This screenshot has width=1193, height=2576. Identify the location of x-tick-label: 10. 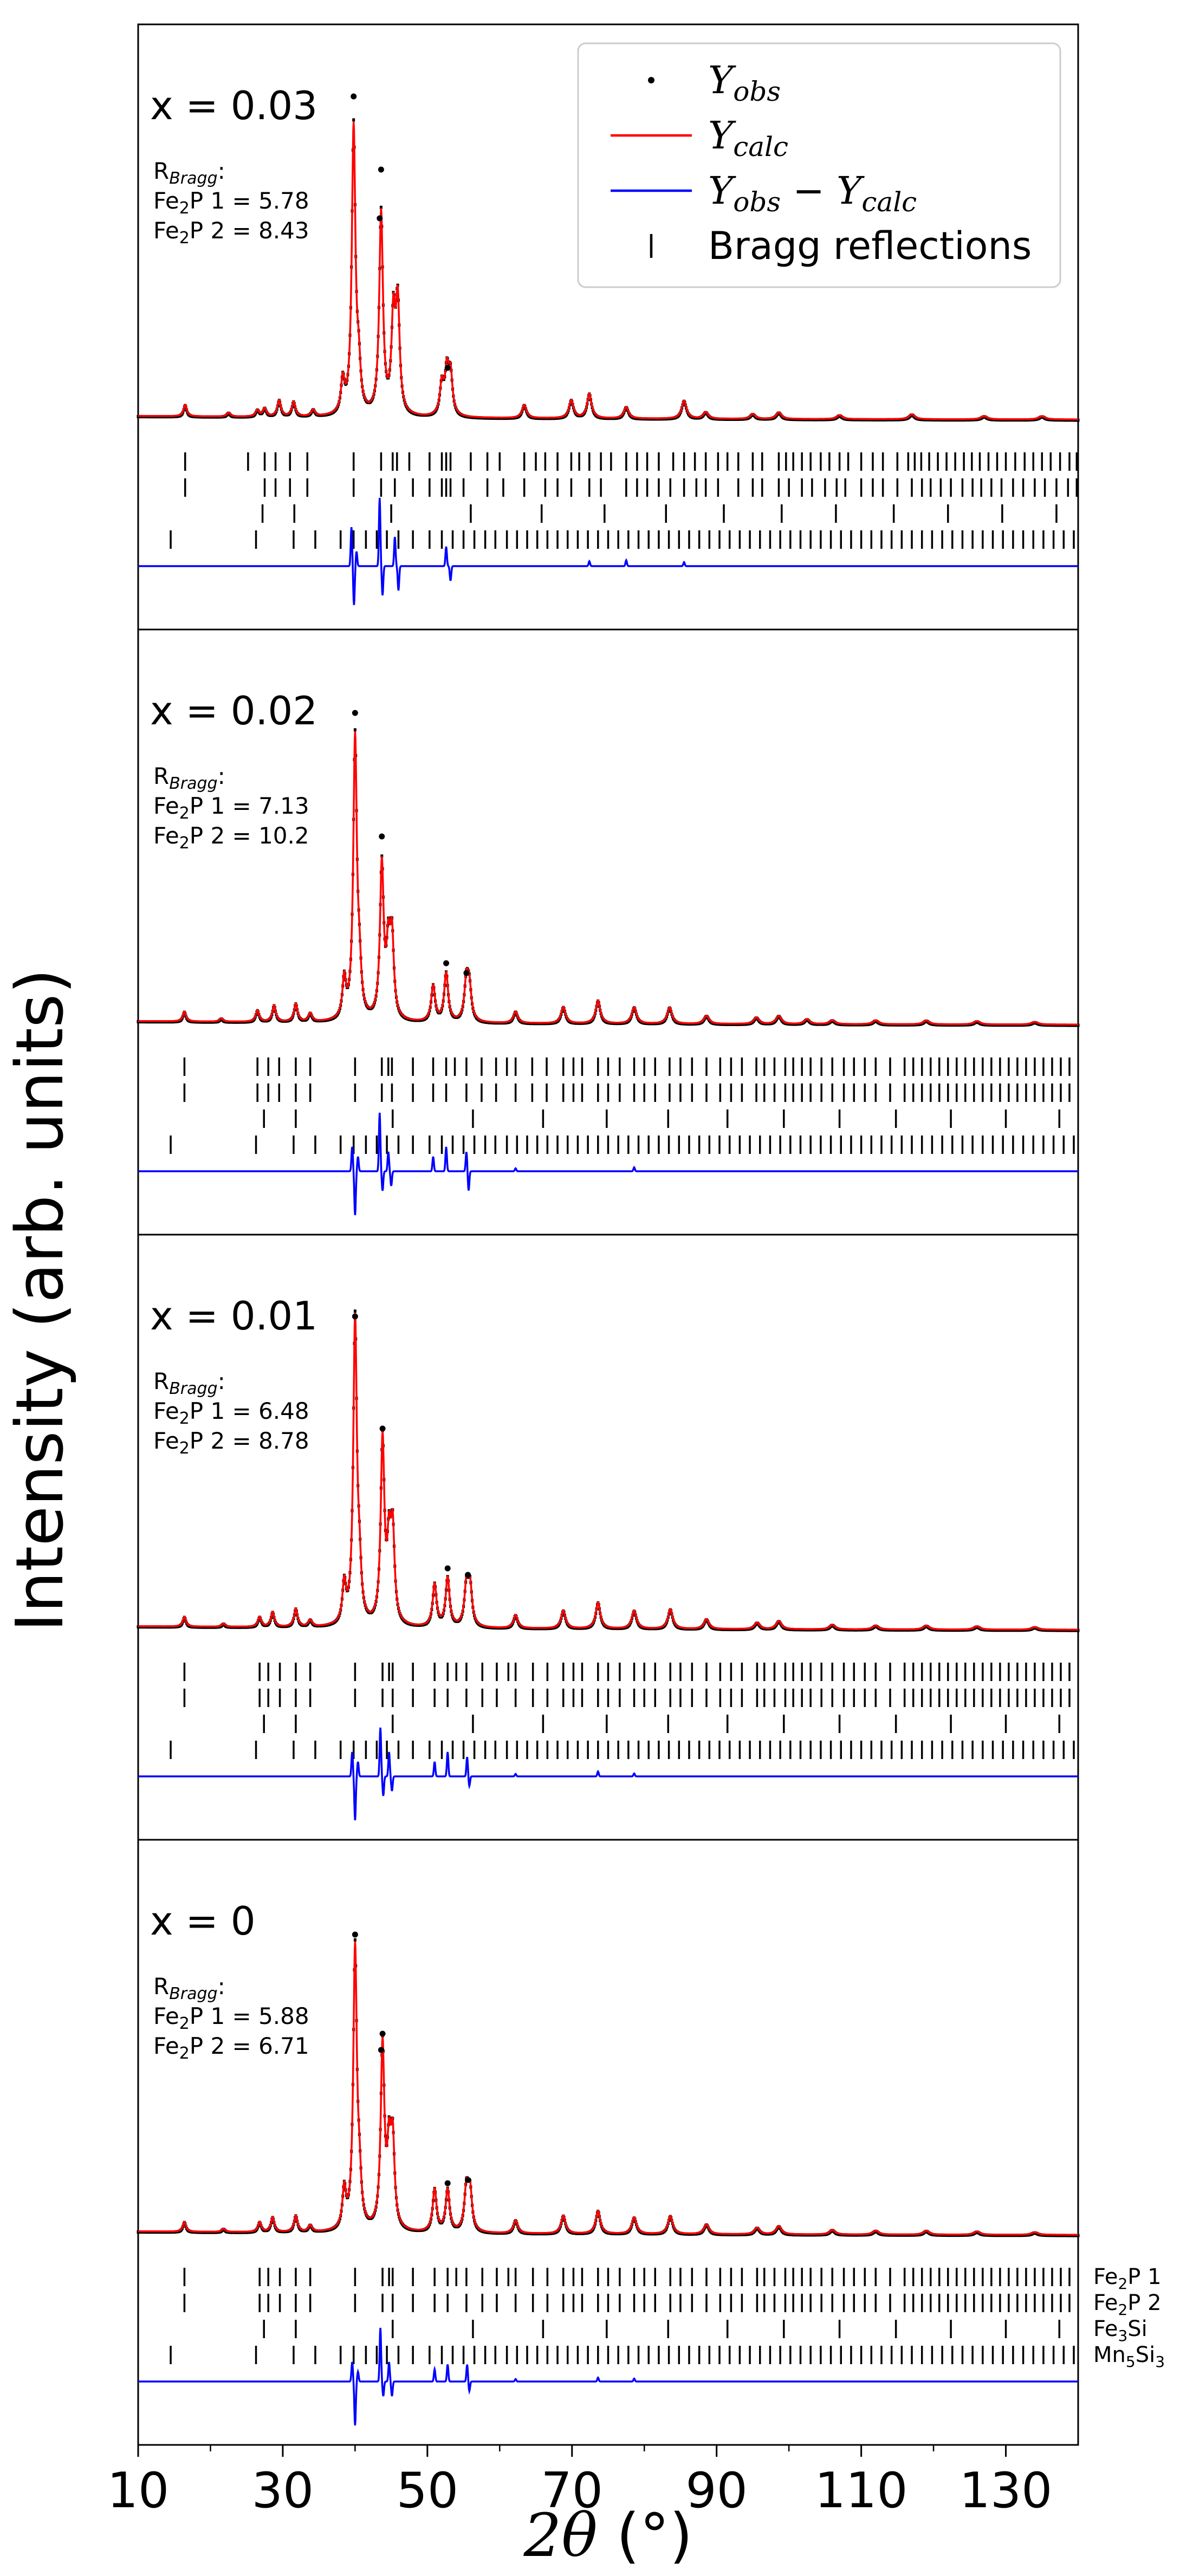
(138, 2490).